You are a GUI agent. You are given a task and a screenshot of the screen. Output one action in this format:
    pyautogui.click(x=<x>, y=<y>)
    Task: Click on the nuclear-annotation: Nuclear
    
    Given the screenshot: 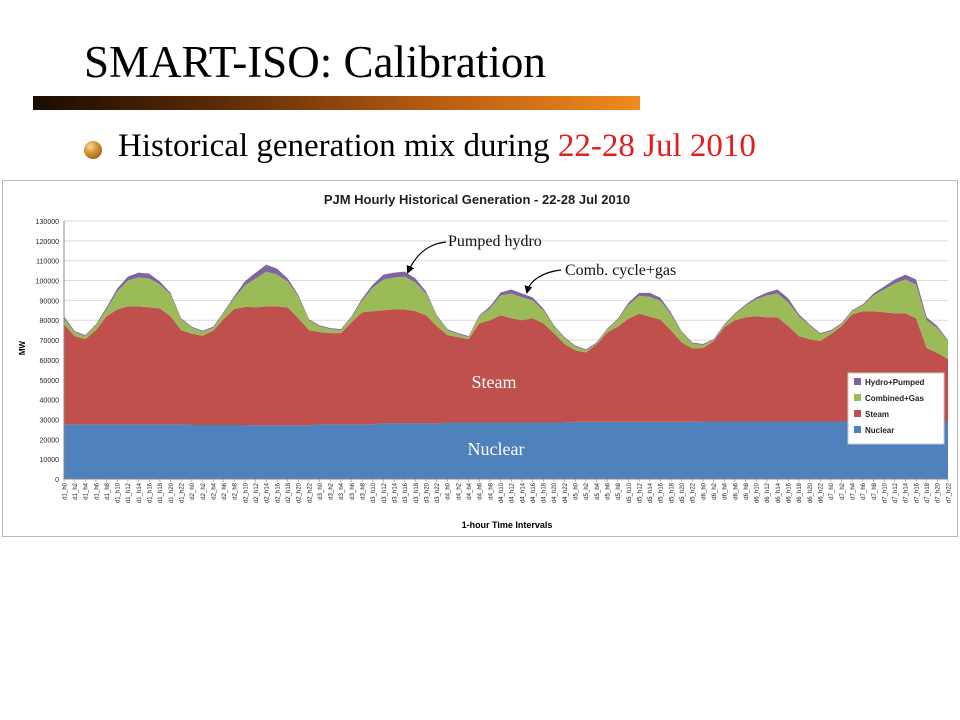 What is the action you would take?
    pyautogui.click(x=496, y=449)
    